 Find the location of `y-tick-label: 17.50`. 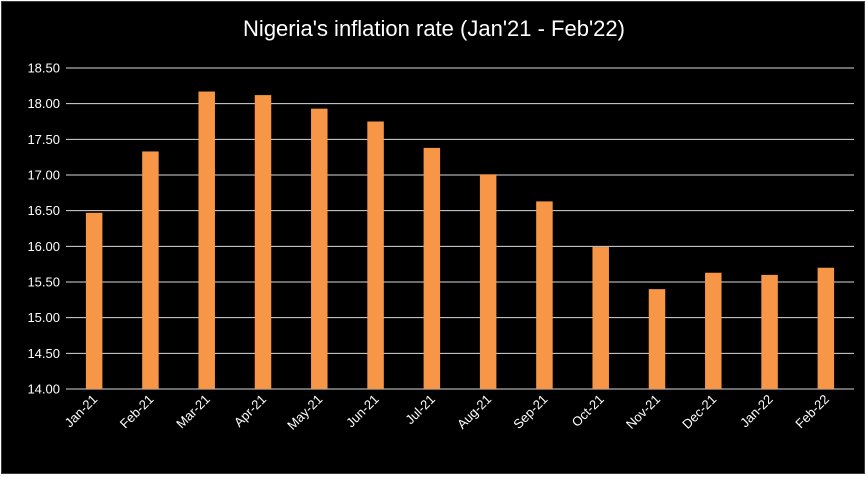

y-tick-label: 17.50 is located at coordinates (43, 139).